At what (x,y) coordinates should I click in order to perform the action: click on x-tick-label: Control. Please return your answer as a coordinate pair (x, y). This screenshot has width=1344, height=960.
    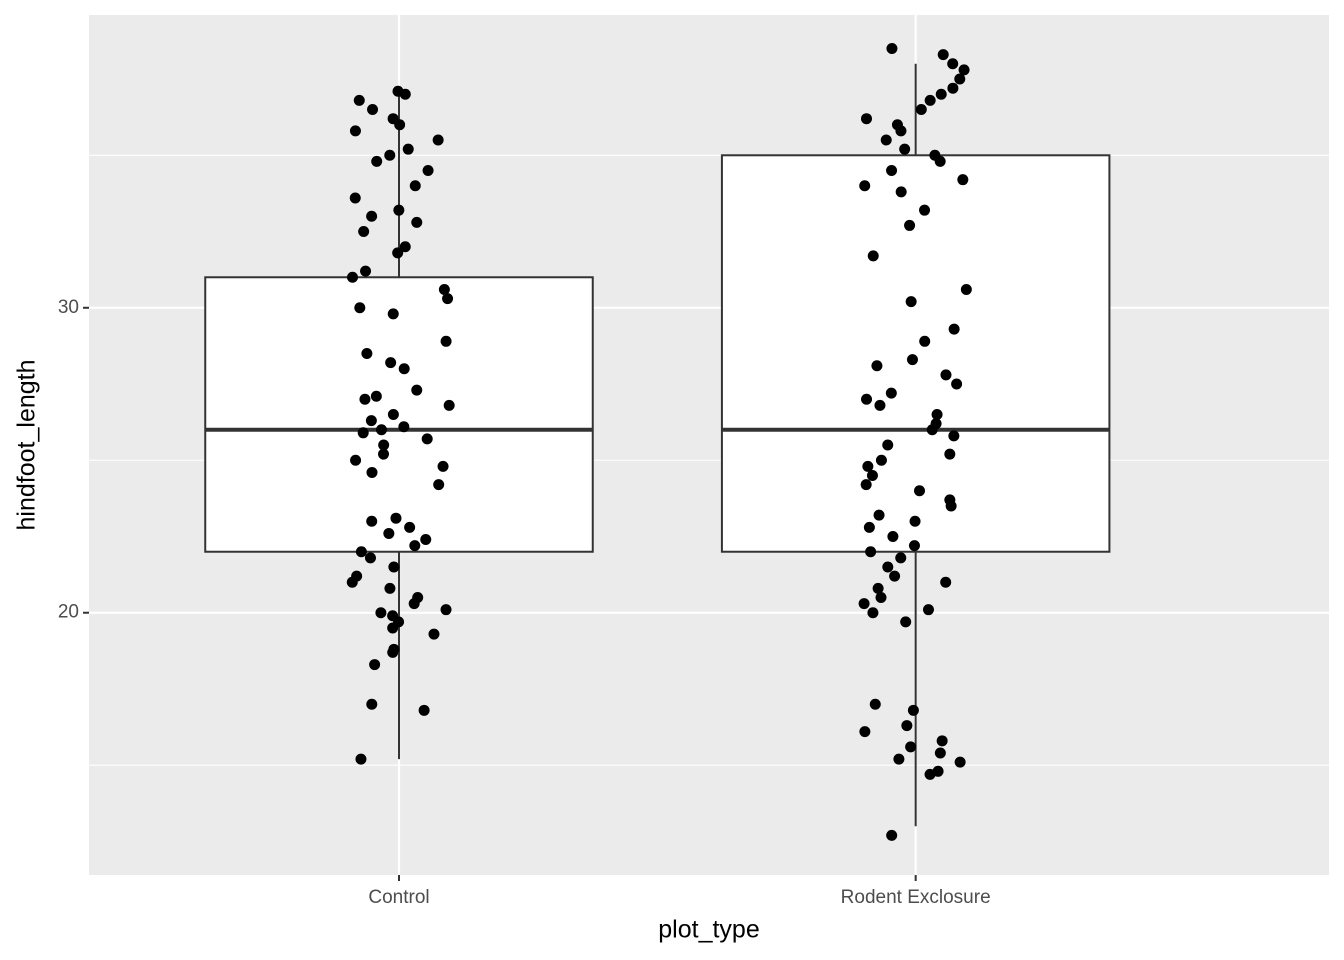
    Looking at the image, I should click on (398, 897).